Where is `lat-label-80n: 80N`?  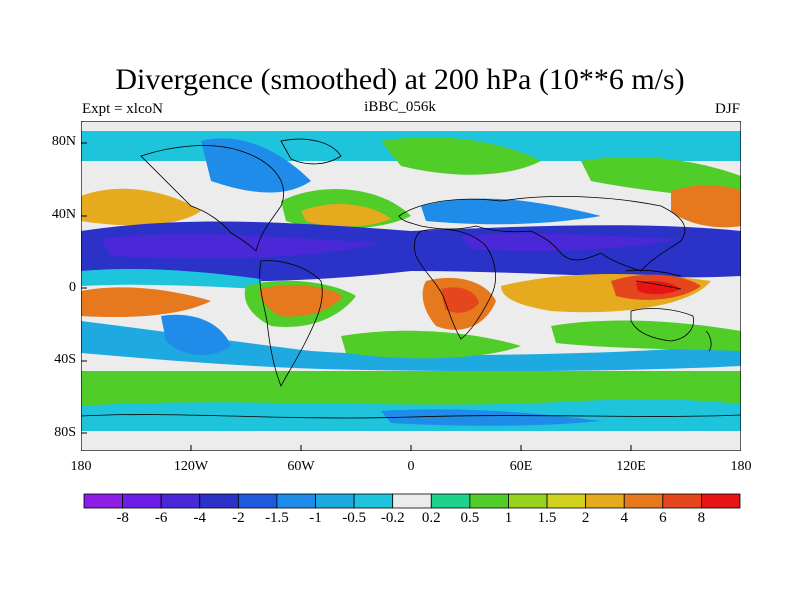
lat-label-80n: 80N is located at coordinates (63, 141).